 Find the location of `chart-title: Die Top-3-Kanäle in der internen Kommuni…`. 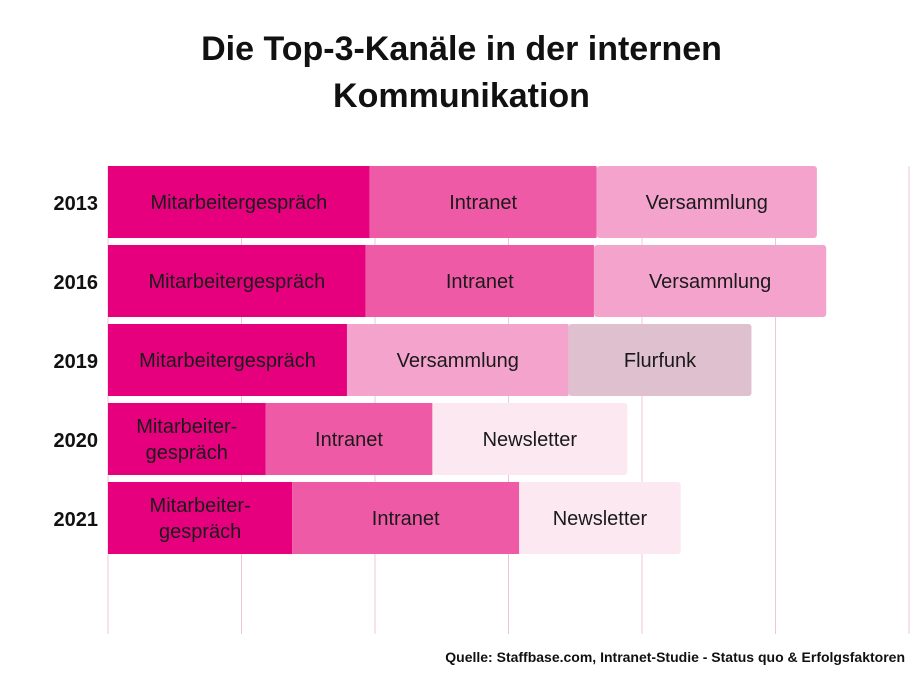

chart-title: Die Top-3-Kanäle in der internen Kommuni… is located at coordinates (461, 73).